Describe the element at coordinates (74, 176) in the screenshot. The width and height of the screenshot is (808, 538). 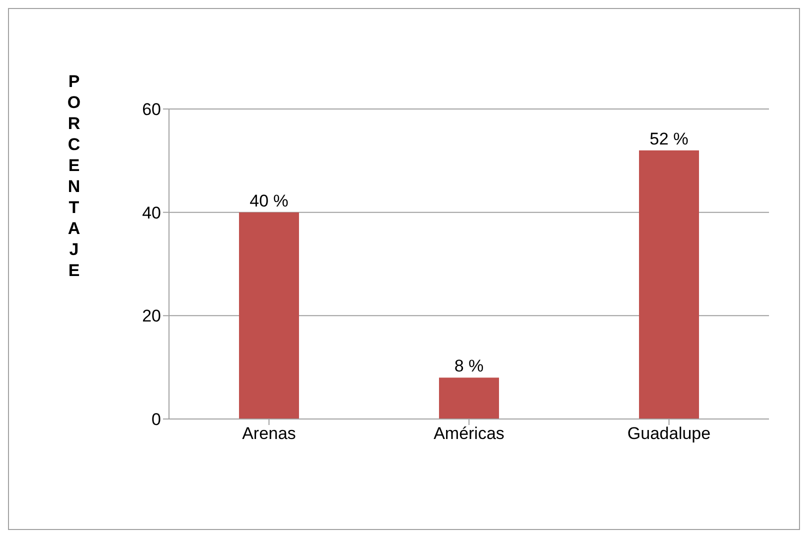
I see `text: PORCENTAJE` at that location.